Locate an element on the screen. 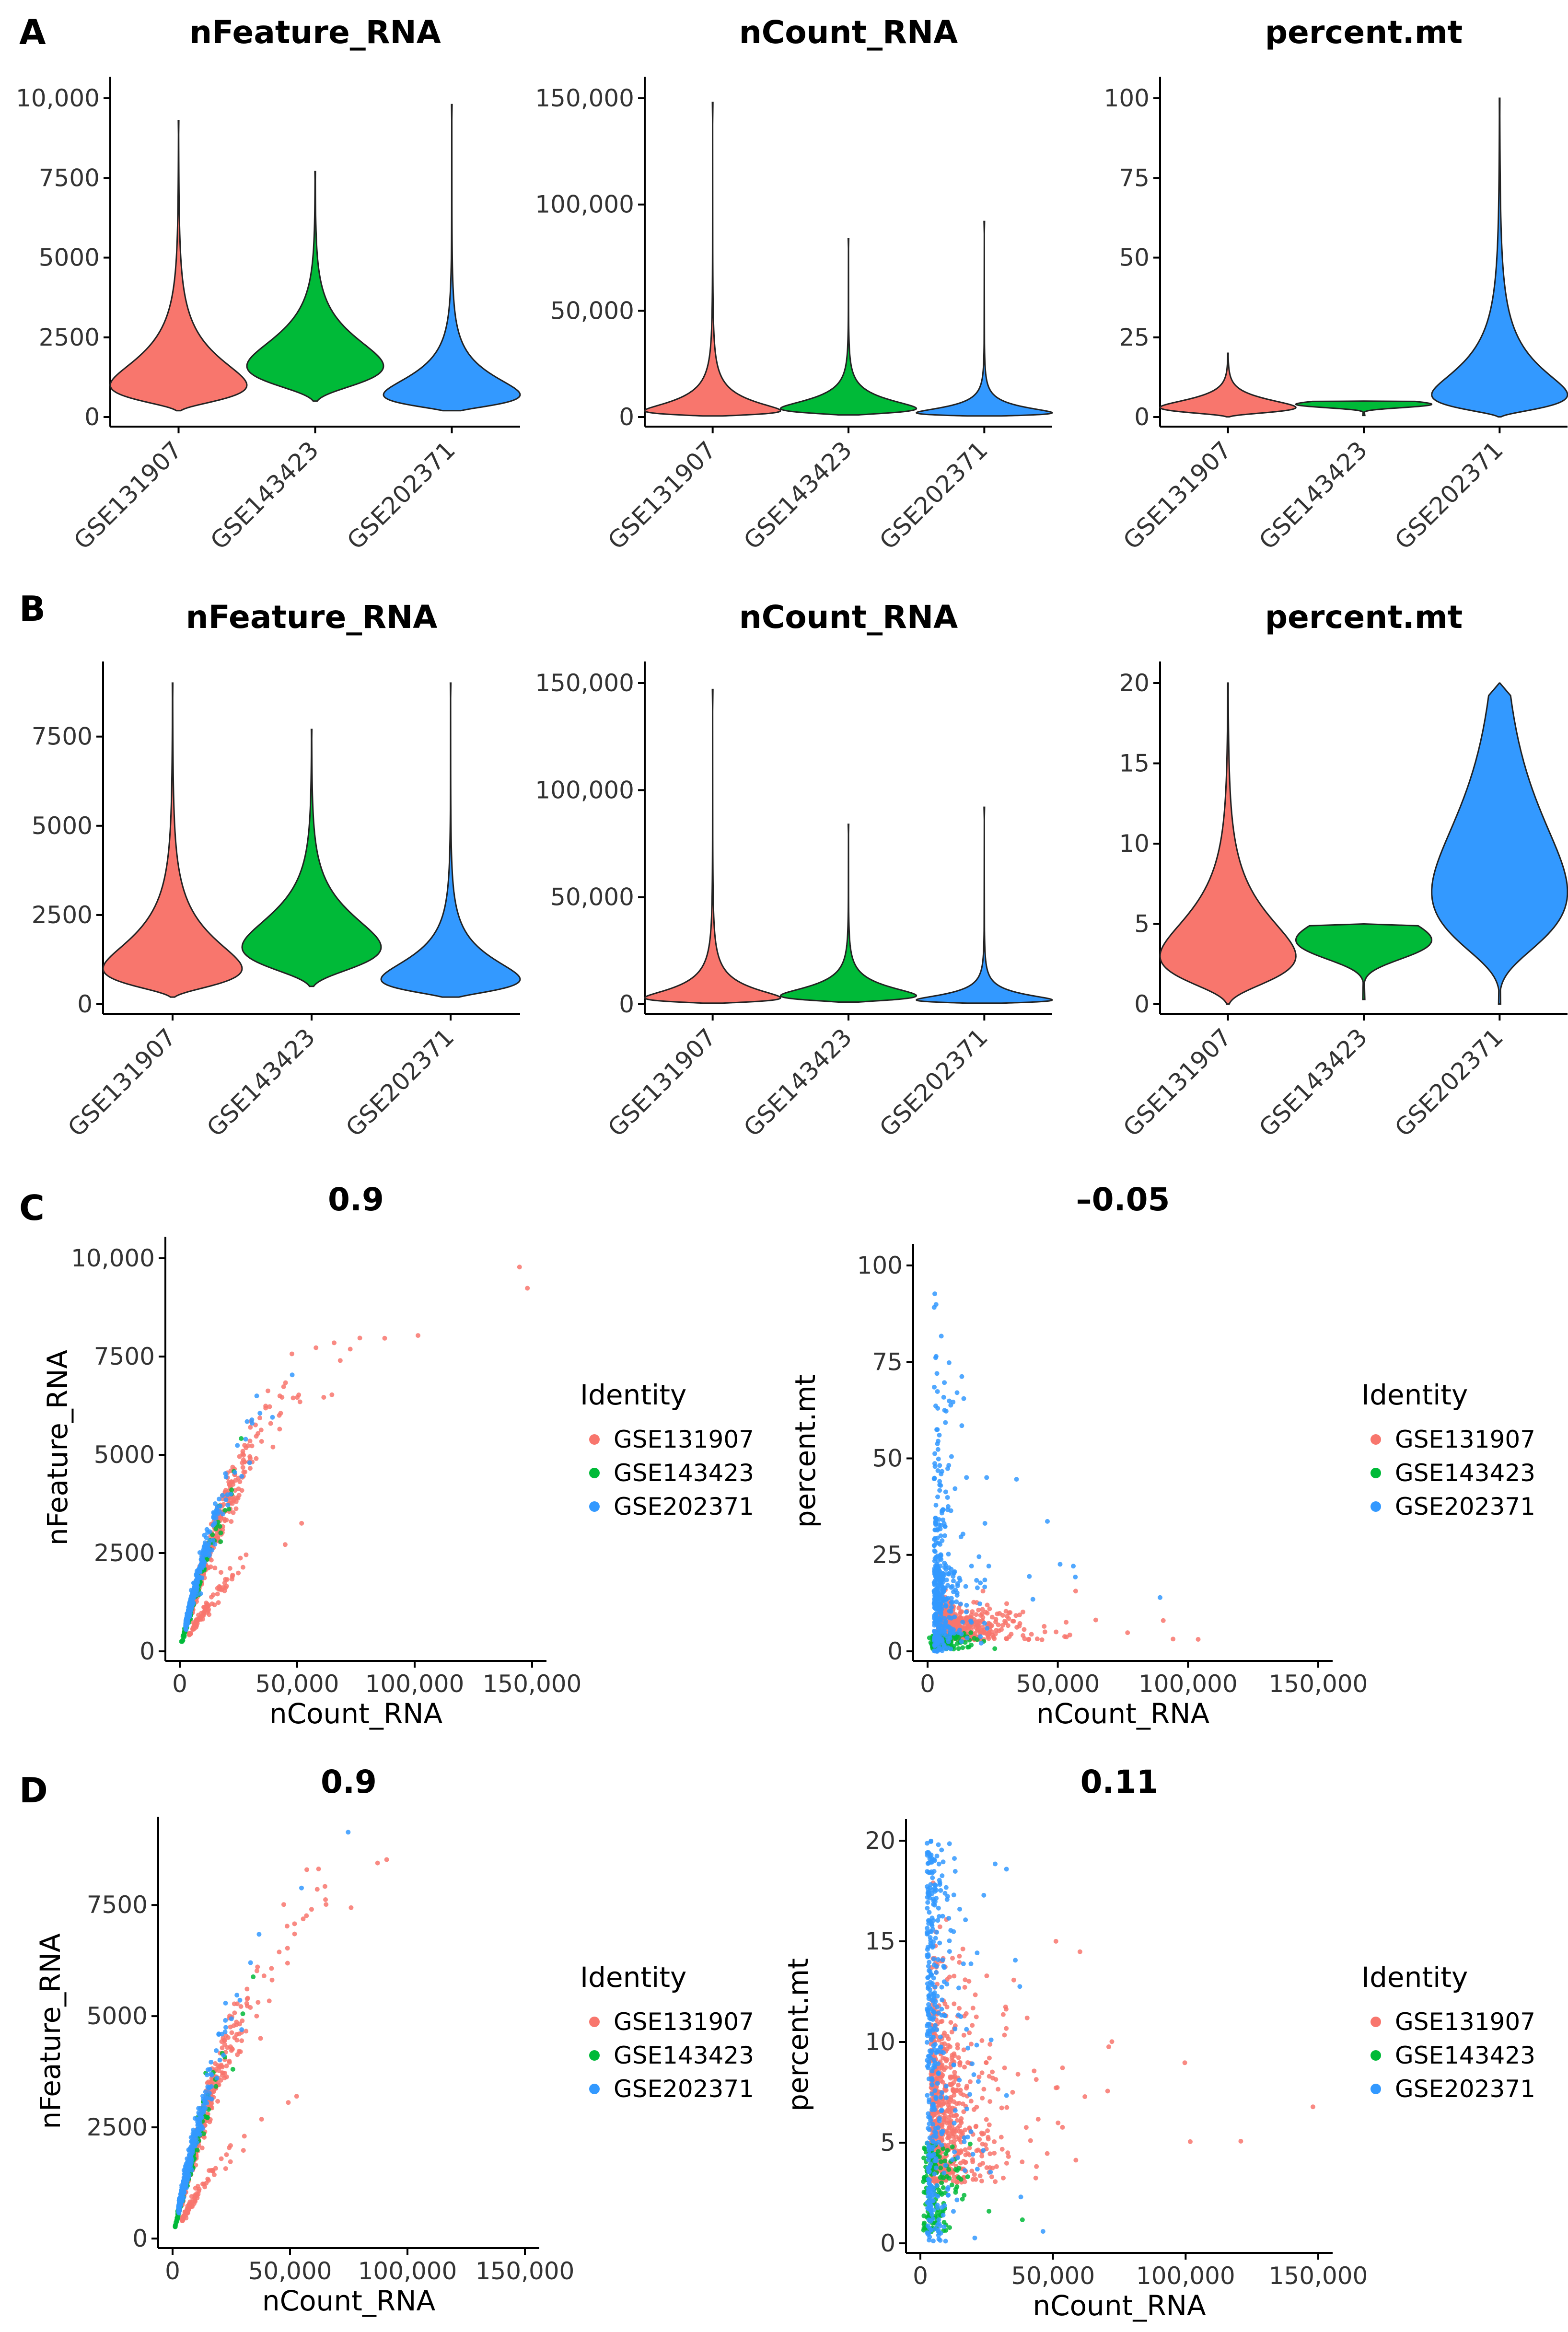 This screenshot has height=2332, width=1568. plot-title: percent.mt is located at coordinates (1364, 617).